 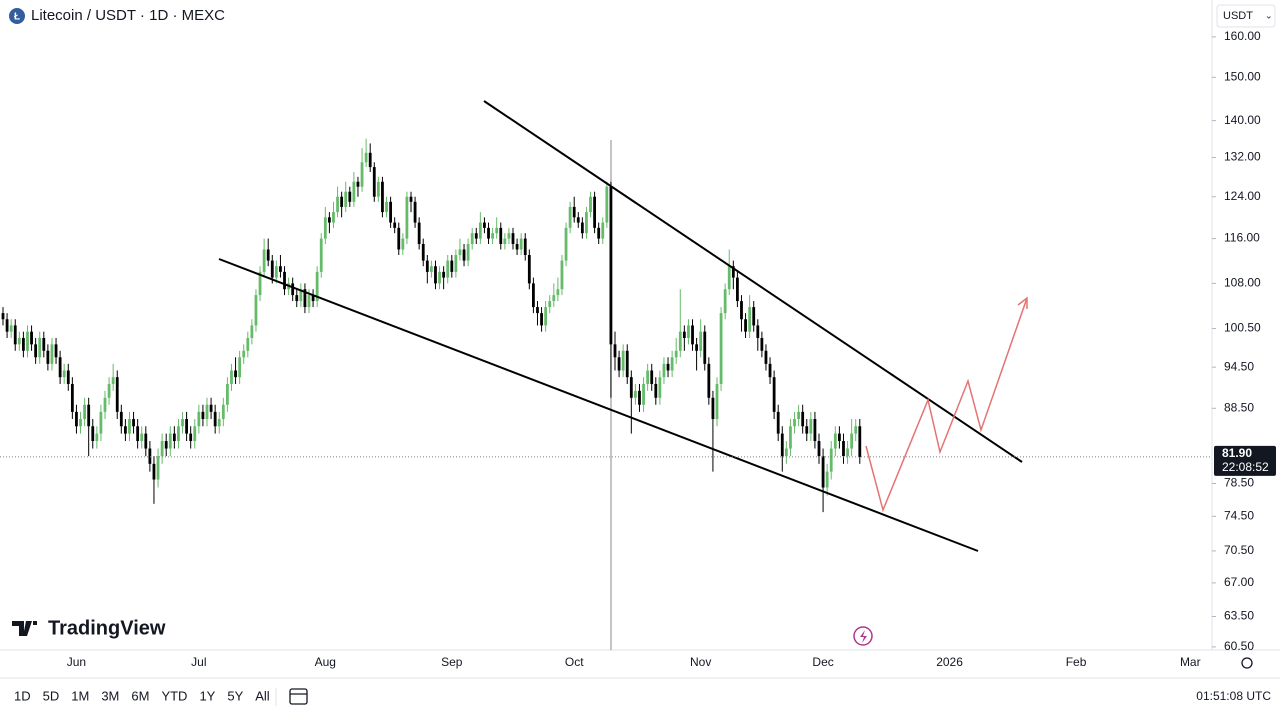 I want to click on range-button: YTD, so click(x=174, y=695).